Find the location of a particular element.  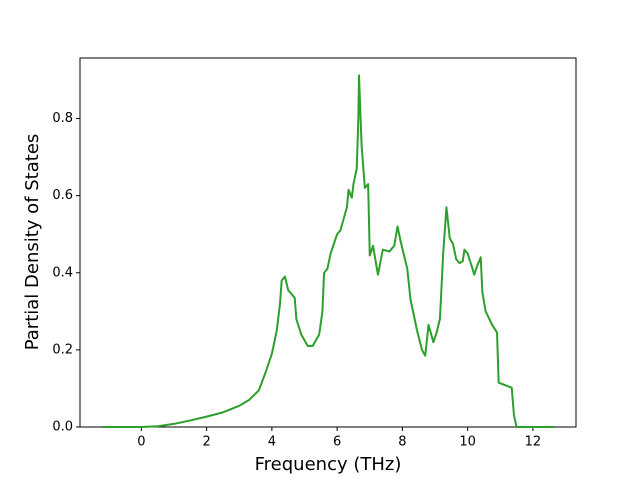

x-tick-label: 4 is located at coordinates (272, 442).